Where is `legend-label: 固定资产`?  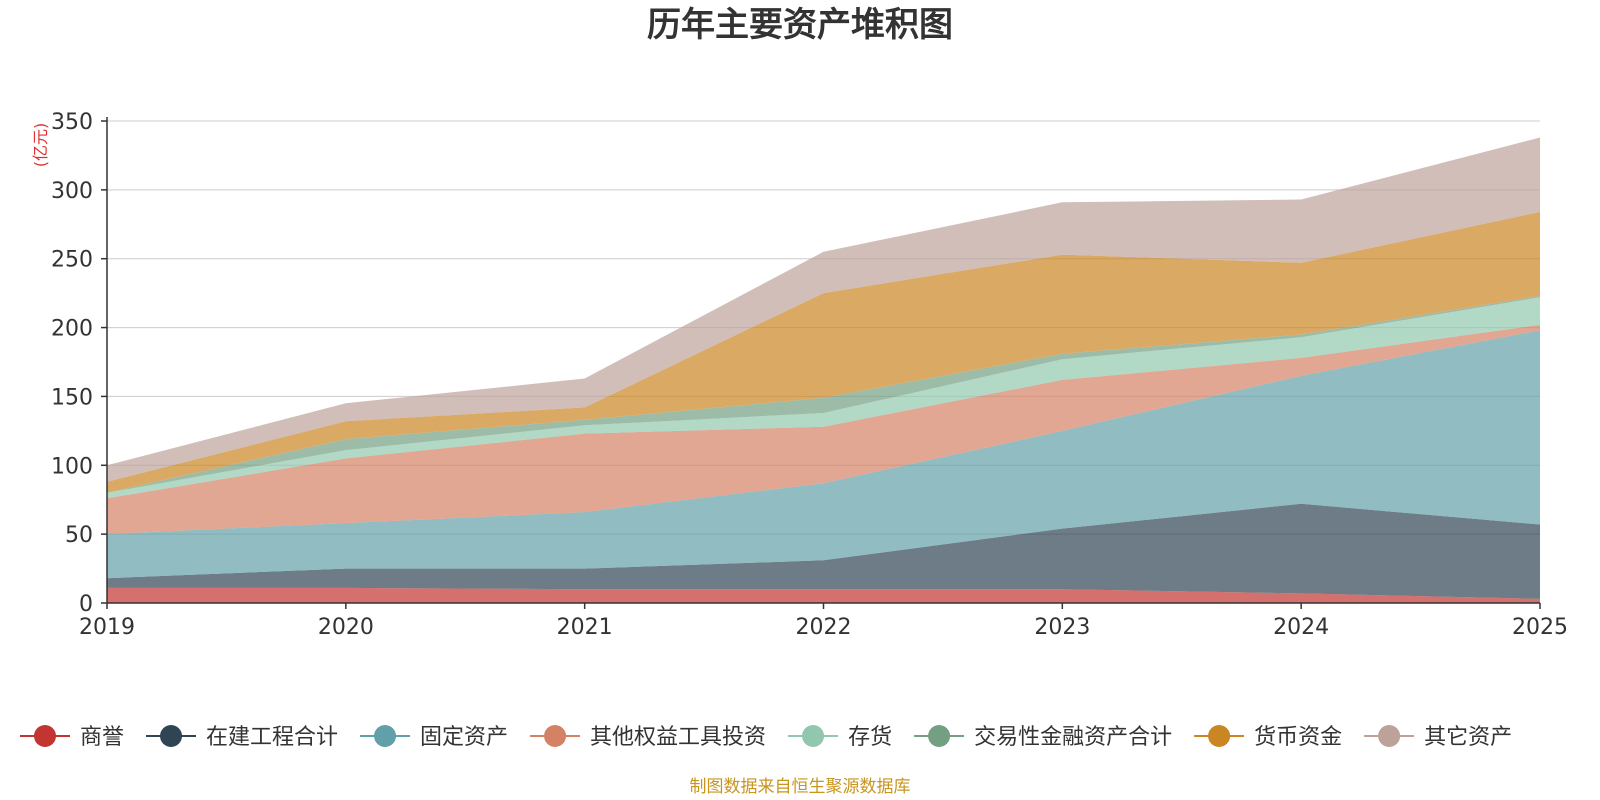
legend-label: 固定资产 is located at coordinates (464, 737).